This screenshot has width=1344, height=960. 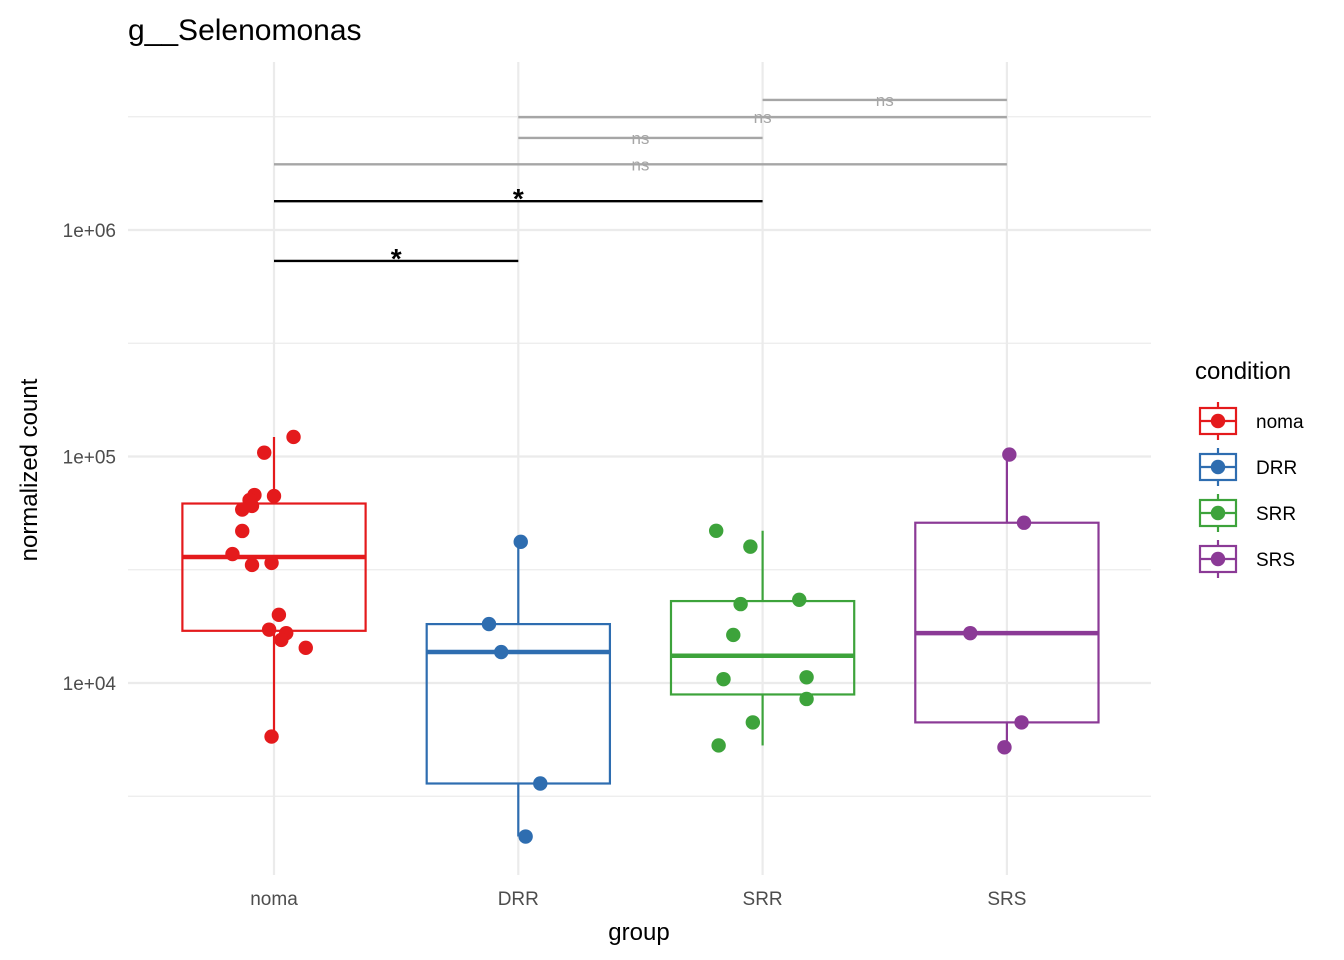 What do you see at coordinates (1276, 468) in the screenshot?
I see `legend-label: DRR` at bounding box center [1276, 468].